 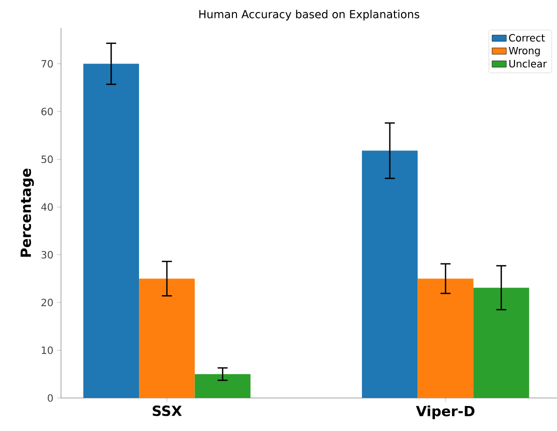 I want to click on x-tick-label: Viper-D, so click(x=445, y=413).